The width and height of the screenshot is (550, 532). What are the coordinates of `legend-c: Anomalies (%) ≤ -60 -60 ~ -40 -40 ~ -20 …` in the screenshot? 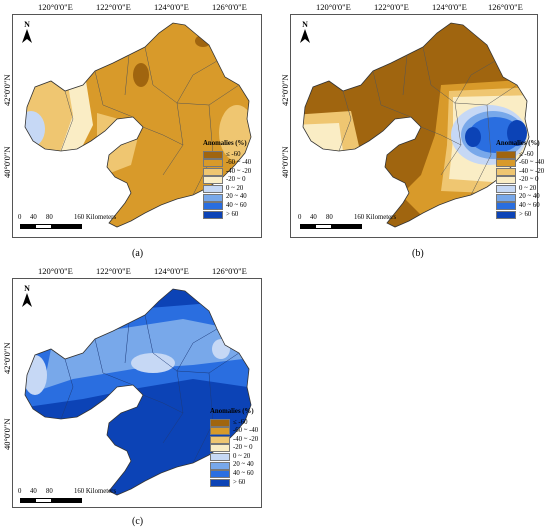 It's located at (234, 447).